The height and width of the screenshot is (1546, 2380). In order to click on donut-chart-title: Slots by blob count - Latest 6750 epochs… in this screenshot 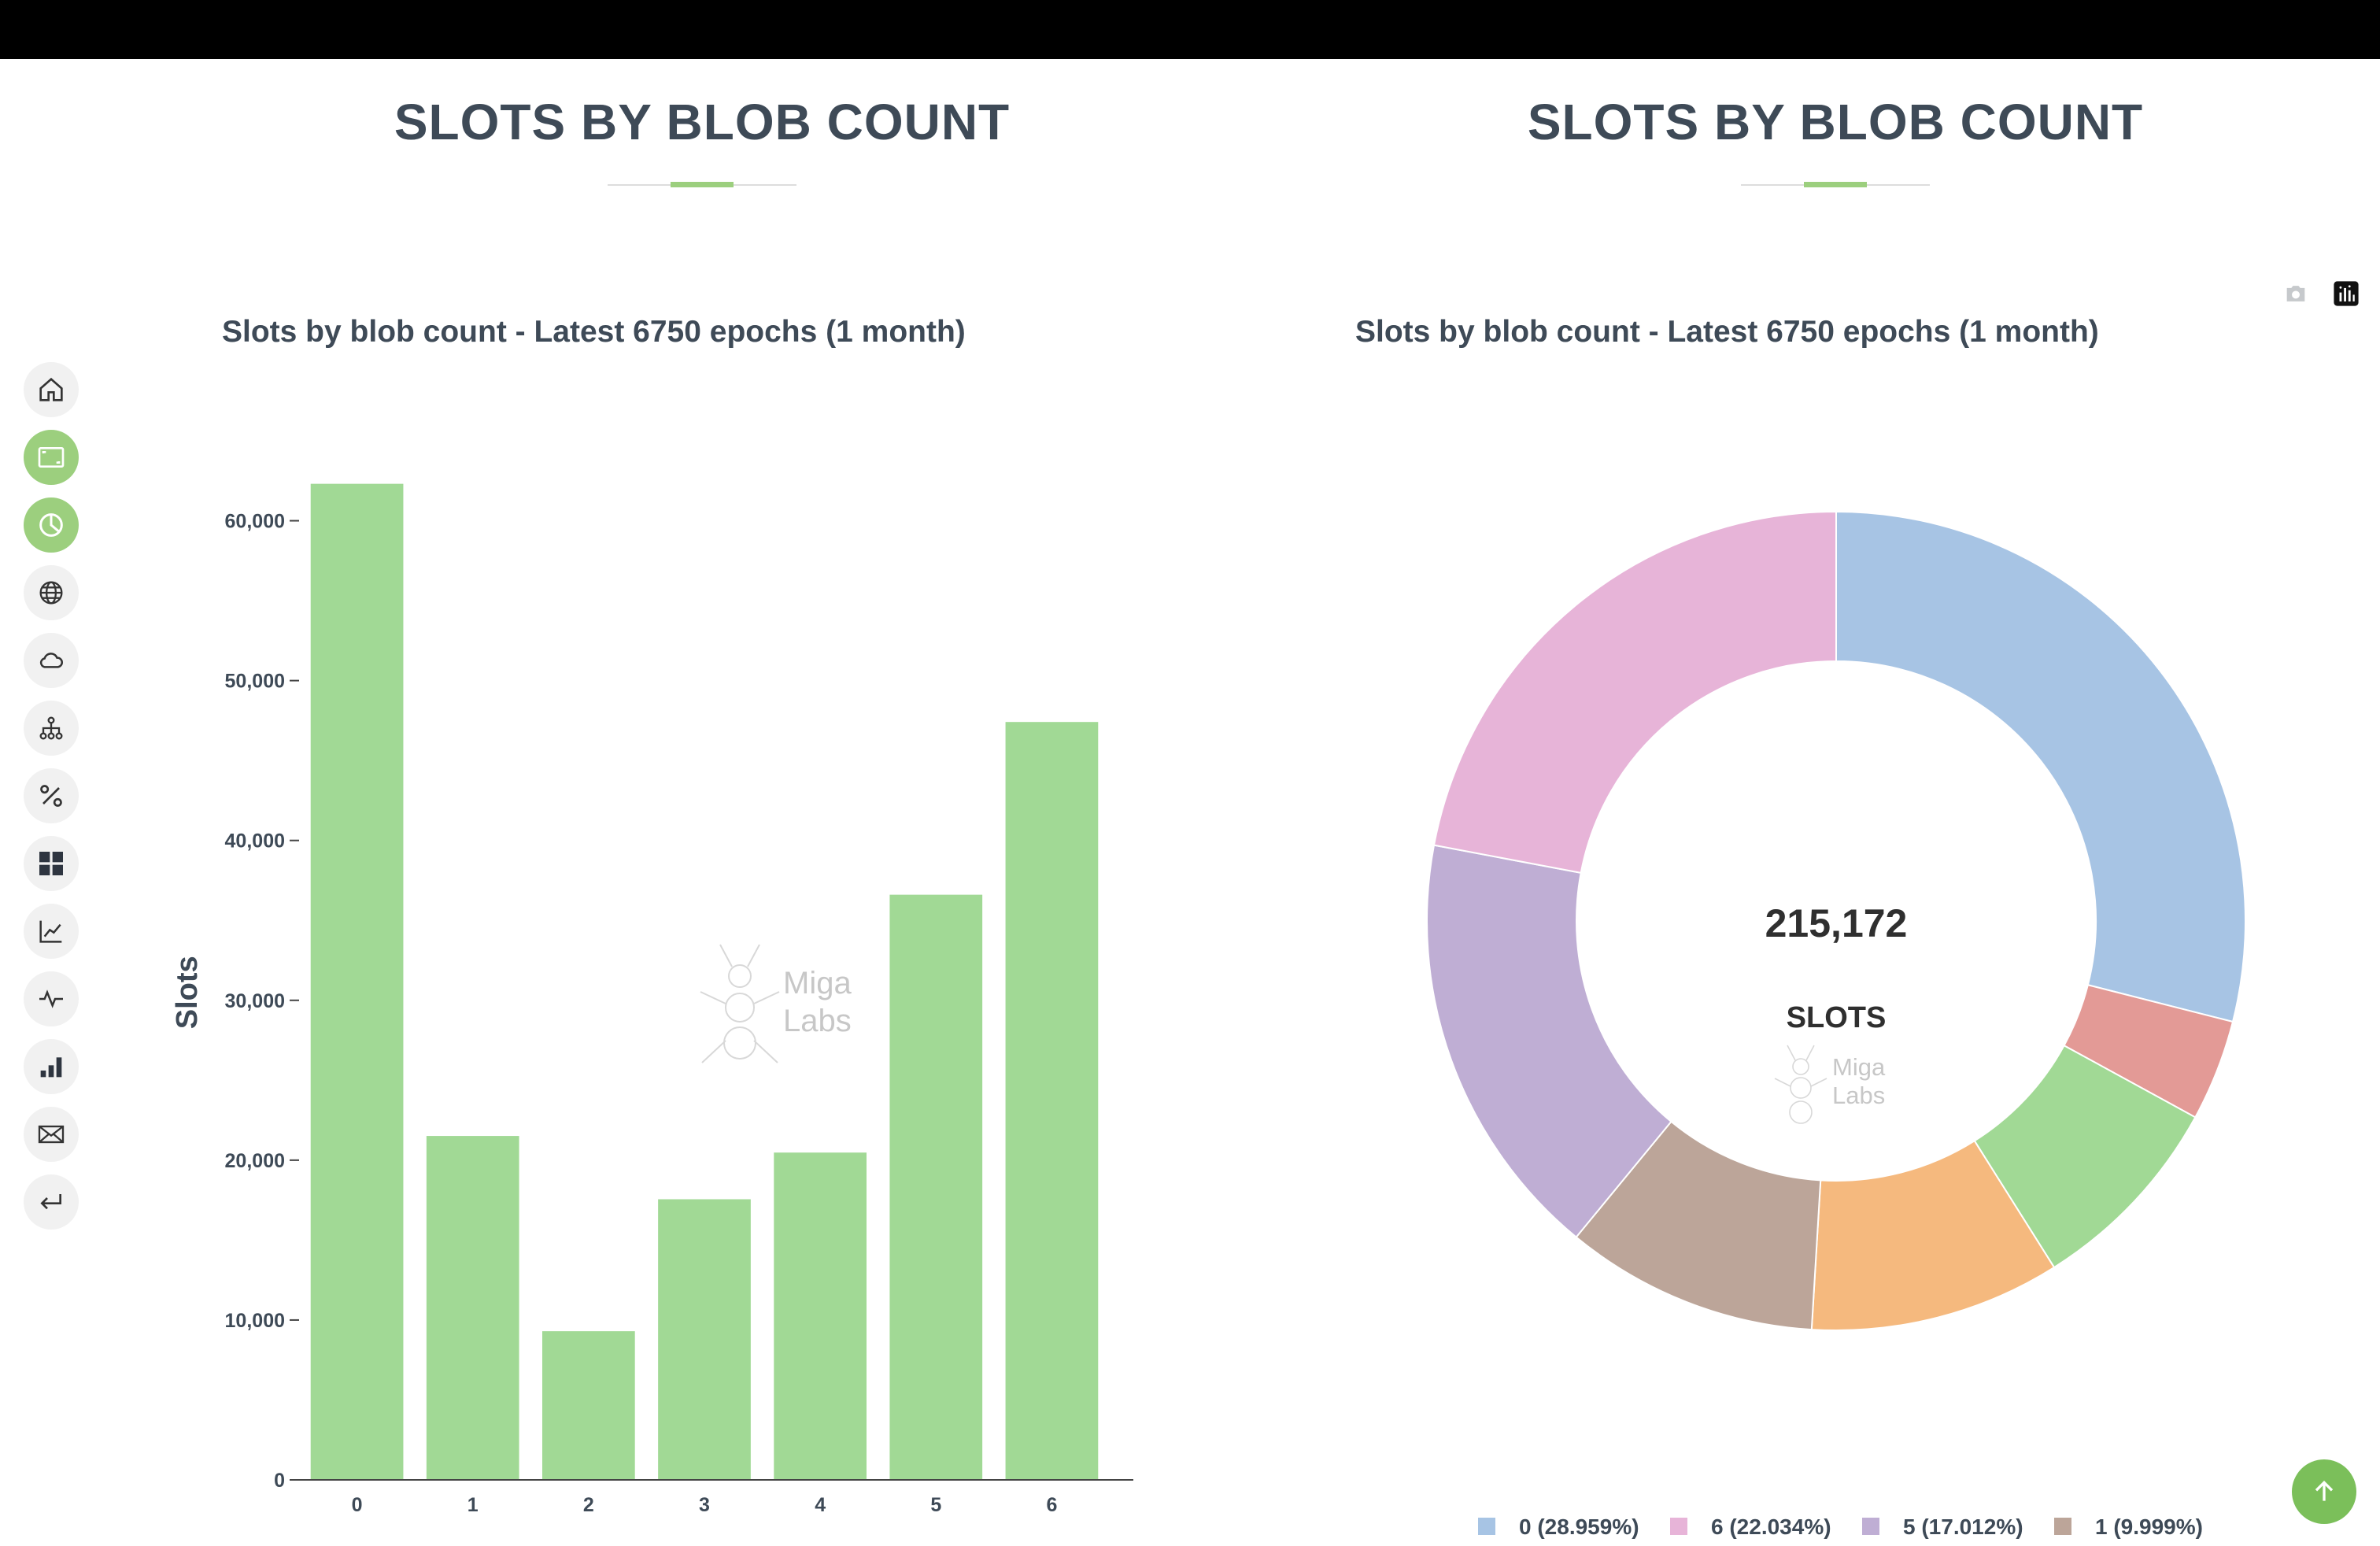, I will do `click(1727, 332)`.